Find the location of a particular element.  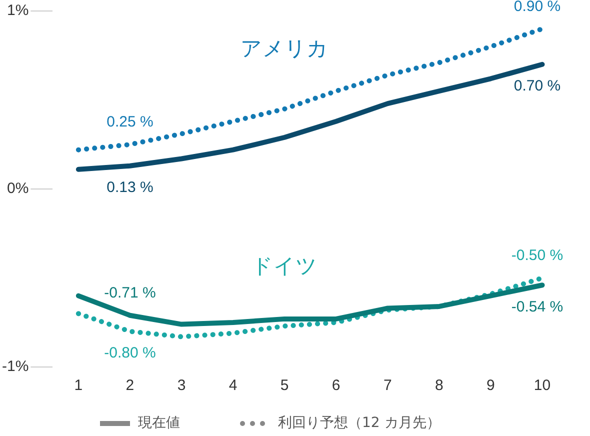

annotation: アメリカ is located at coordinates (284, 48).